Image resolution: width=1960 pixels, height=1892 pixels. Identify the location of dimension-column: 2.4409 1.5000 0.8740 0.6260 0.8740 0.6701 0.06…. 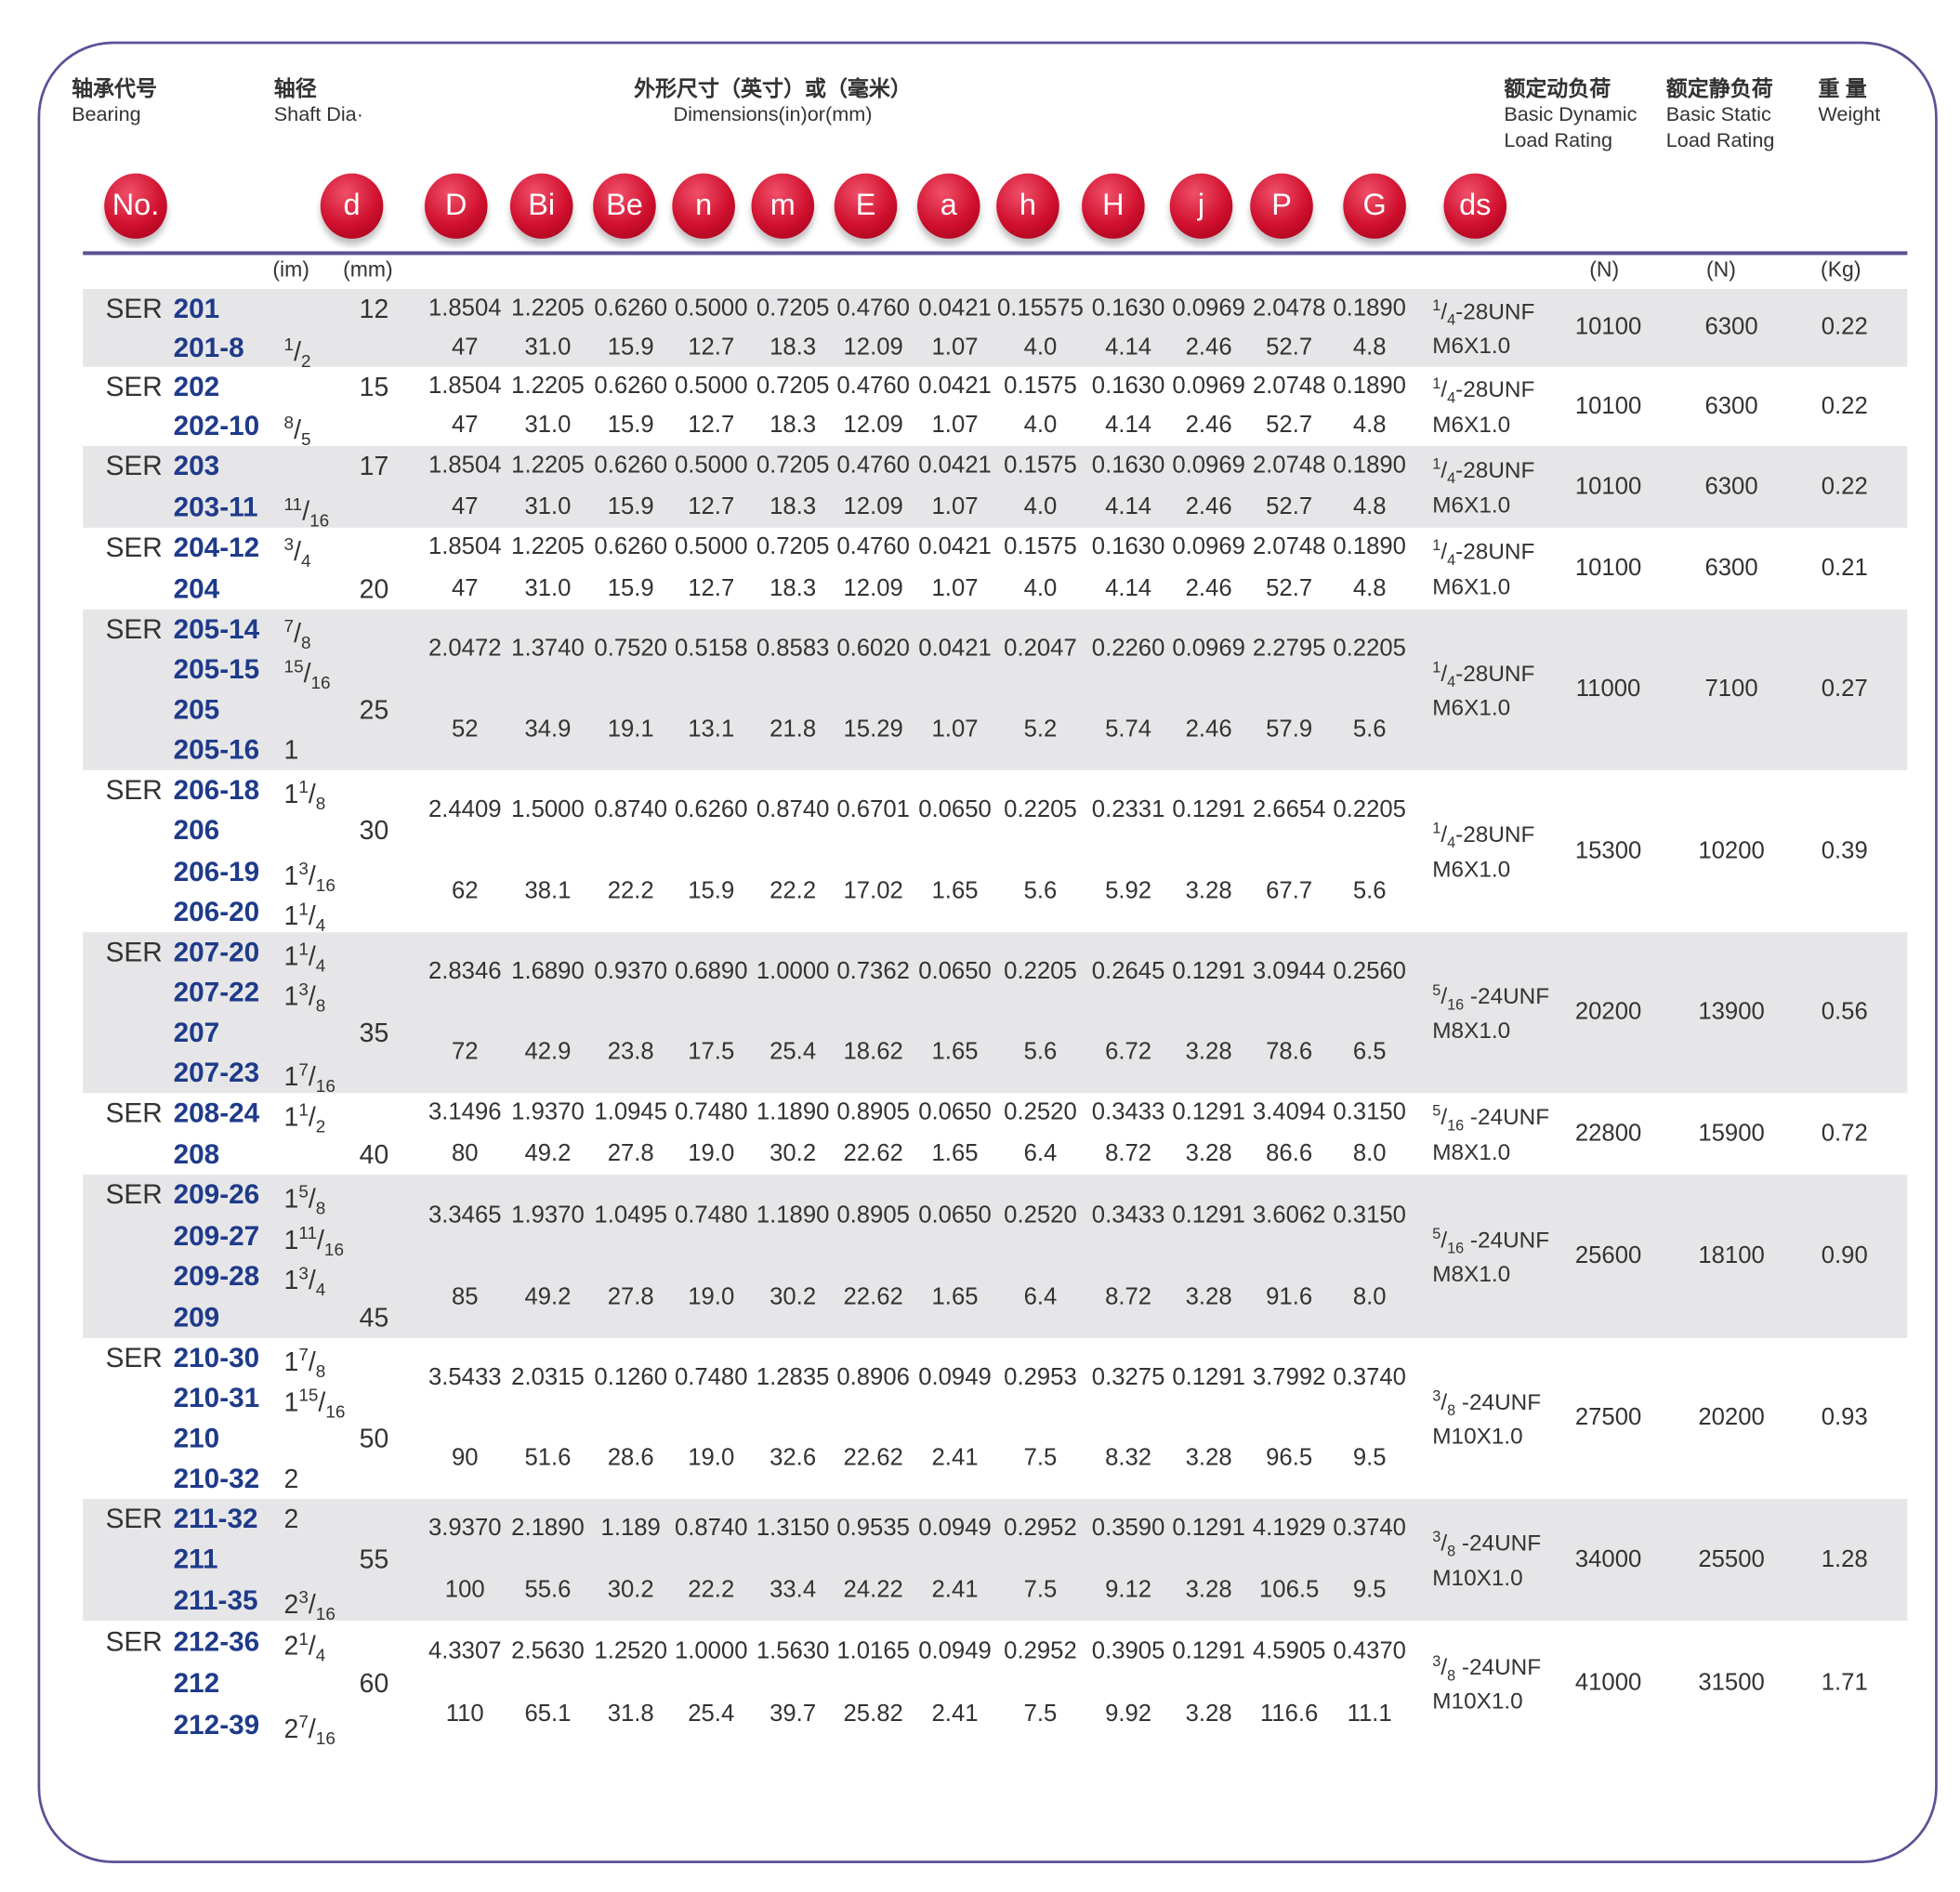
(925, 851).